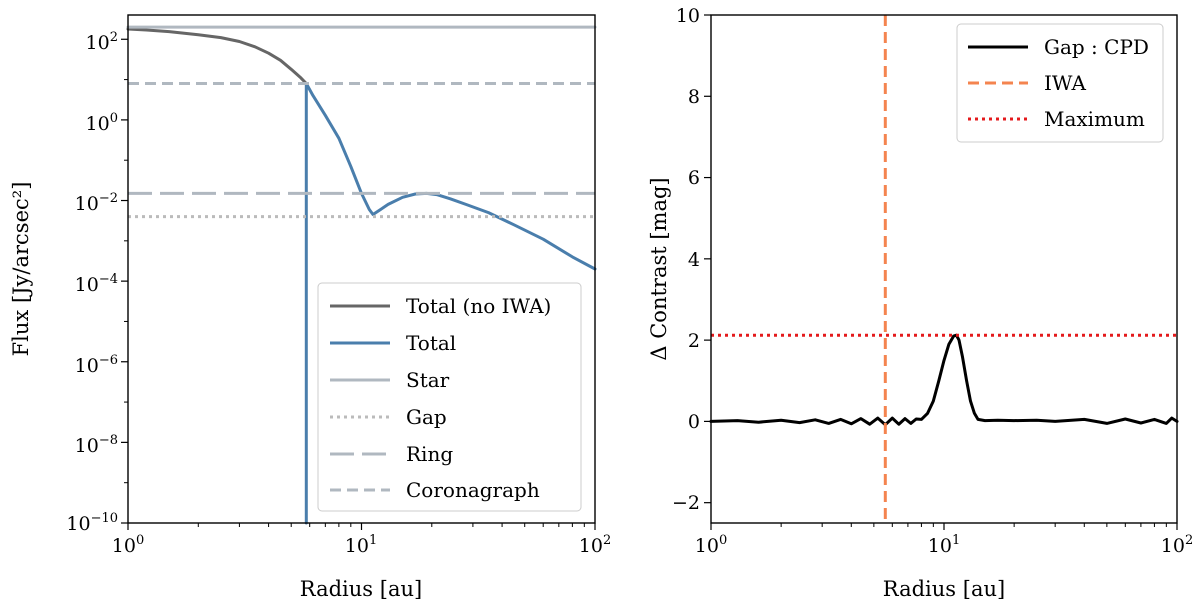 The image size is (1200, 614). I want to click on flux-y-tick-label: 10⁻⁸, so click(96, 445).